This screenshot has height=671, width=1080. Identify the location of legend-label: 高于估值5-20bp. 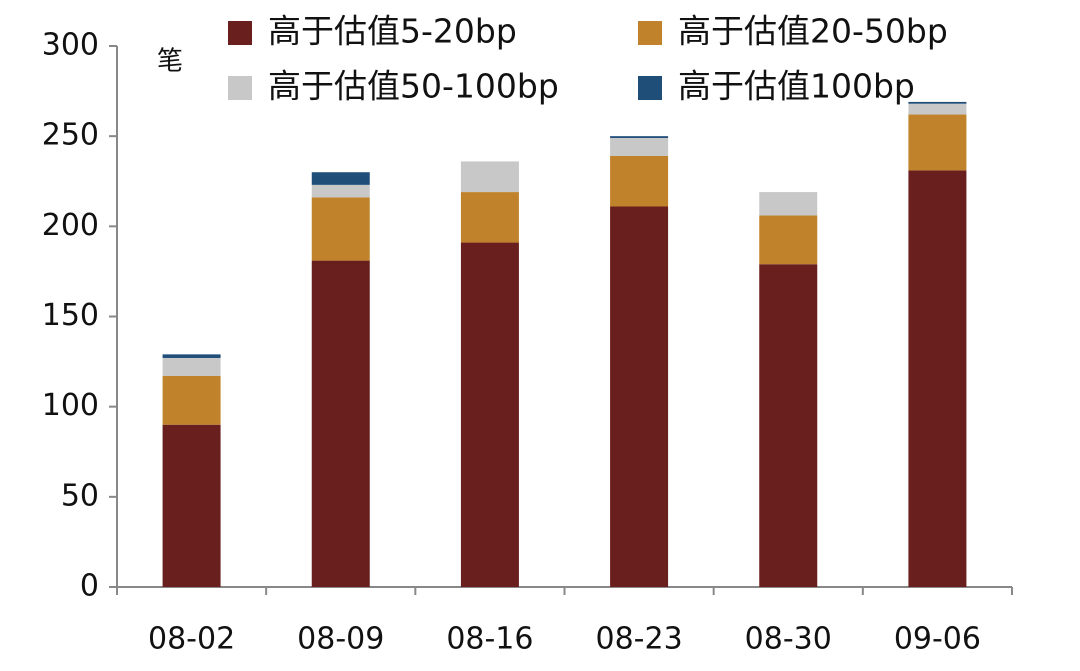
(392, 31).